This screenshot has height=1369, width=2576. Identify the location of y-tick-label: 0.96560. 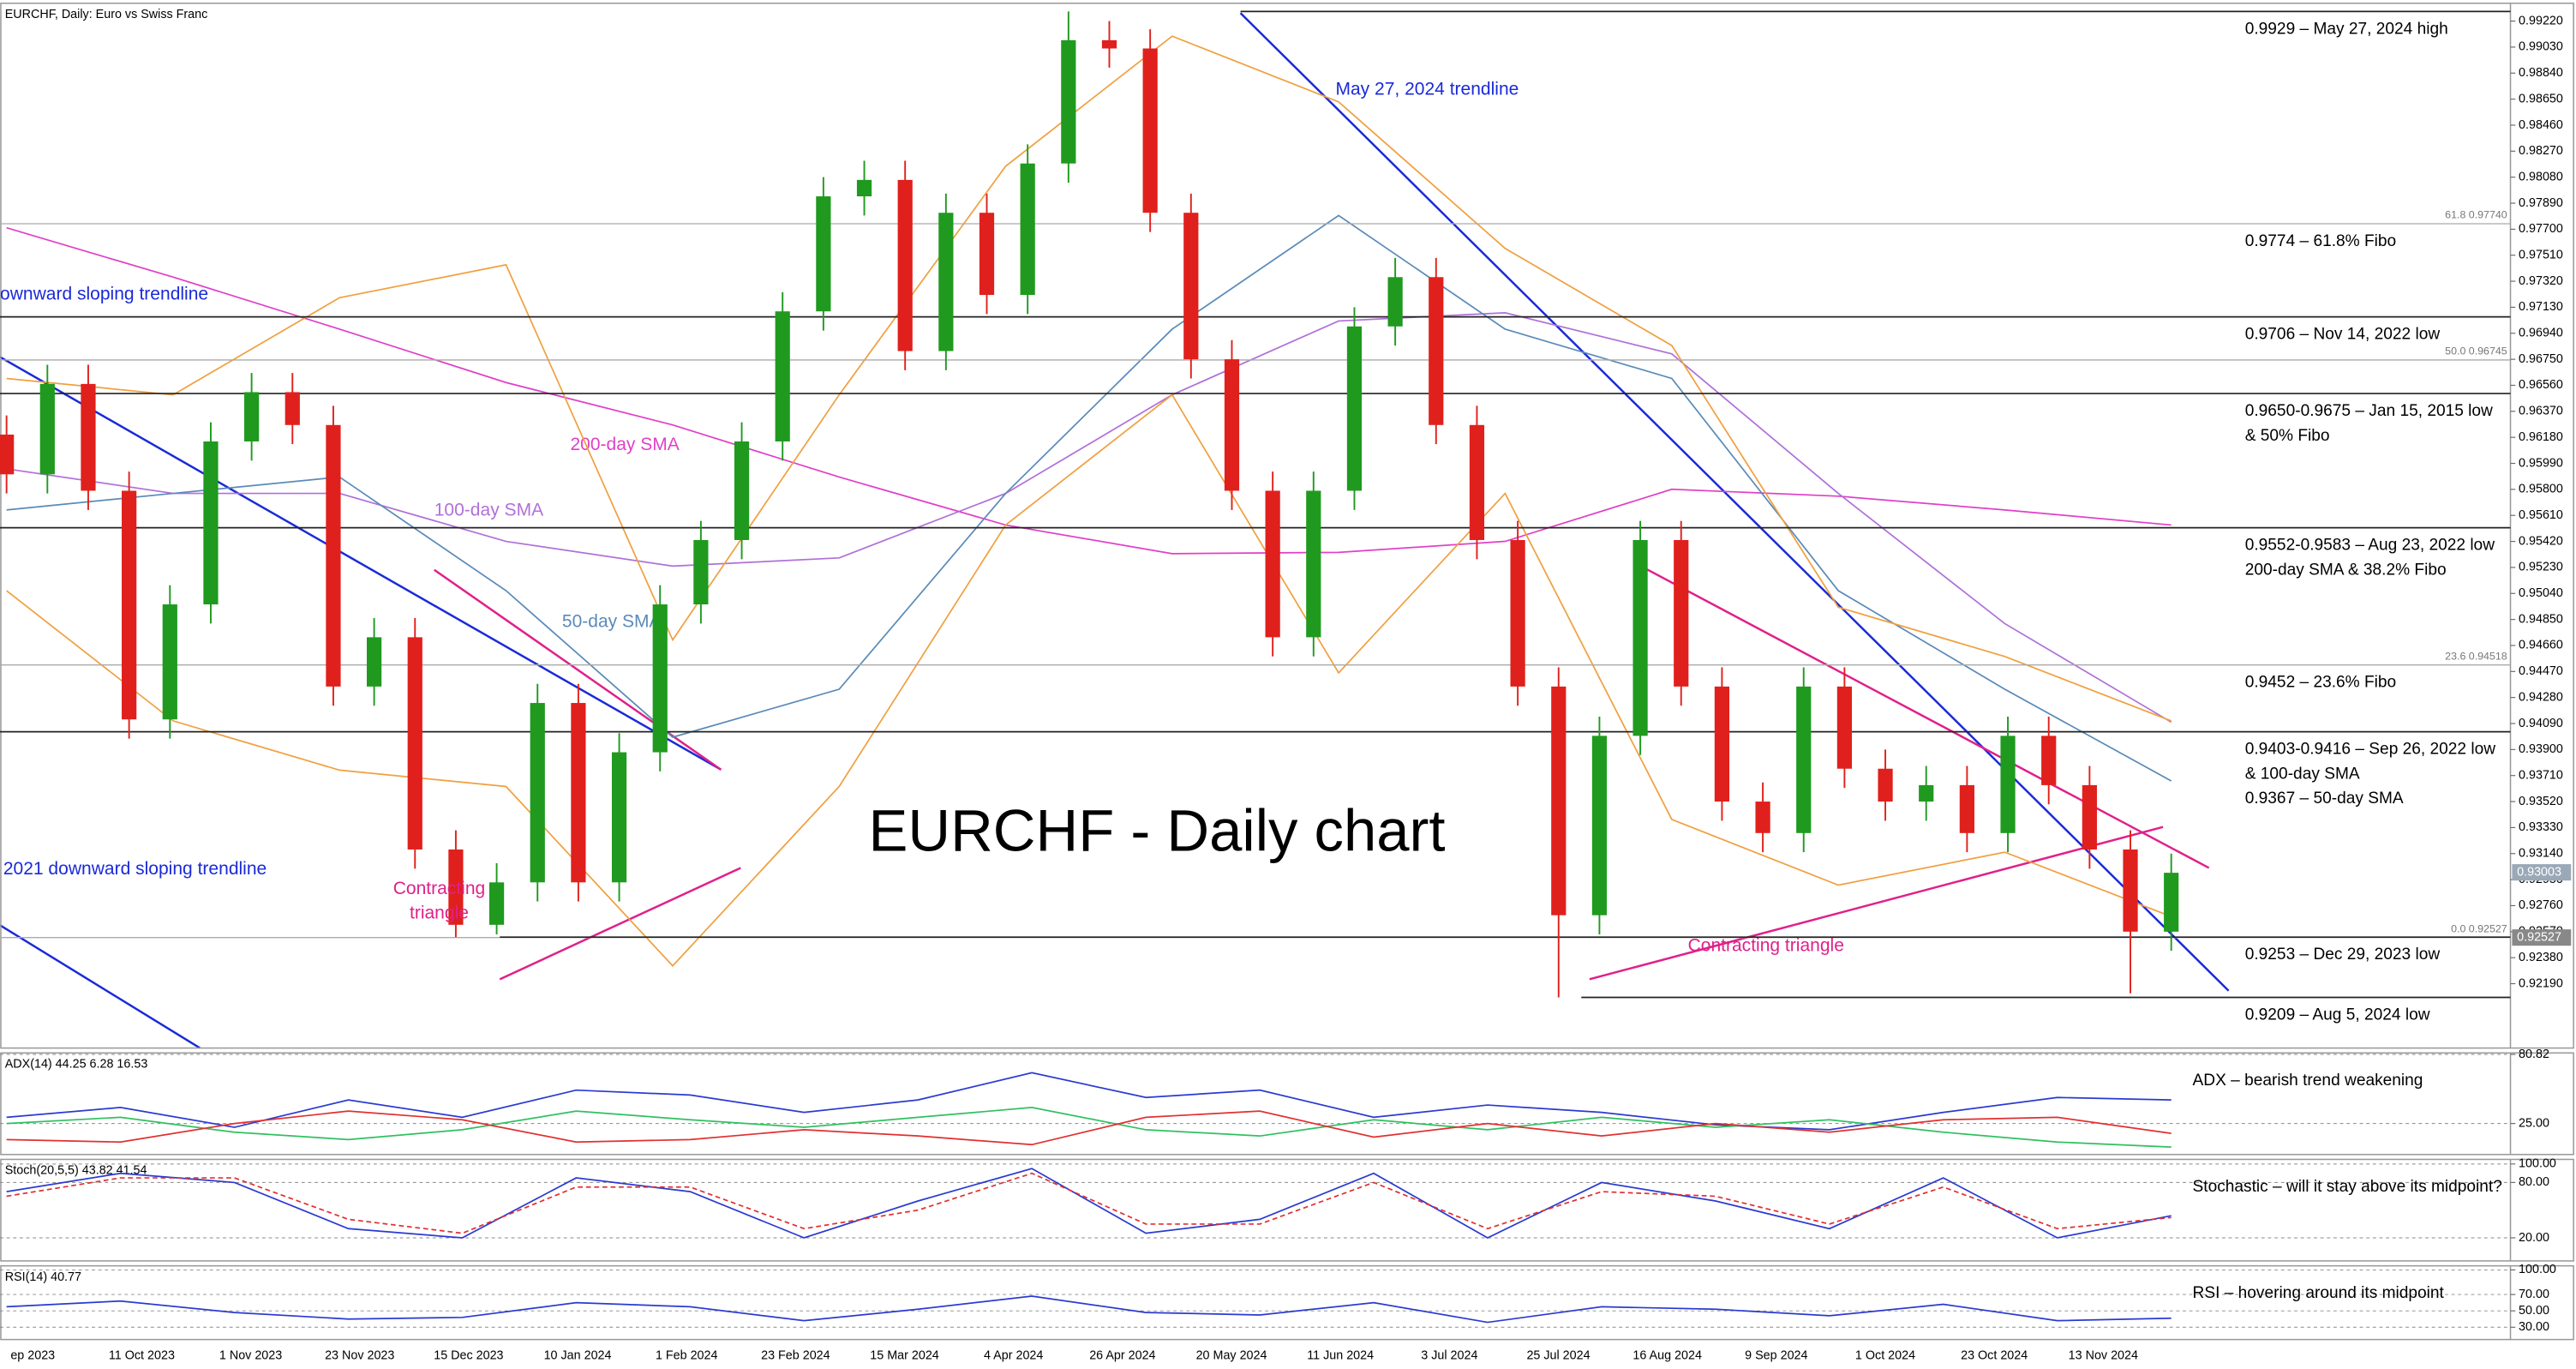
(2541, 385).